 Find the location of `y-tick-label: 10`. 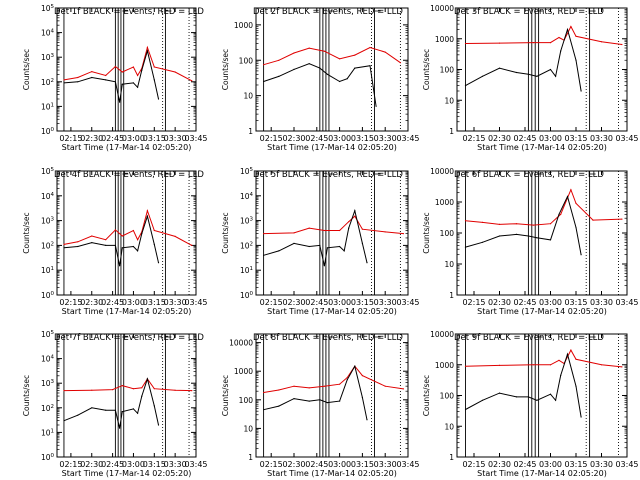

y-tick-label: 10 is located at coordinates (248, 96).